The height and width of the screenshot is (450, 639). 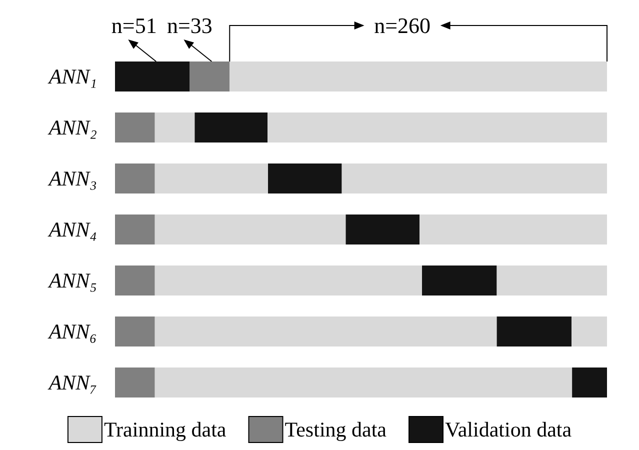 I want to click on y-tick-label: ANN₂, so click(x=71, y=128).